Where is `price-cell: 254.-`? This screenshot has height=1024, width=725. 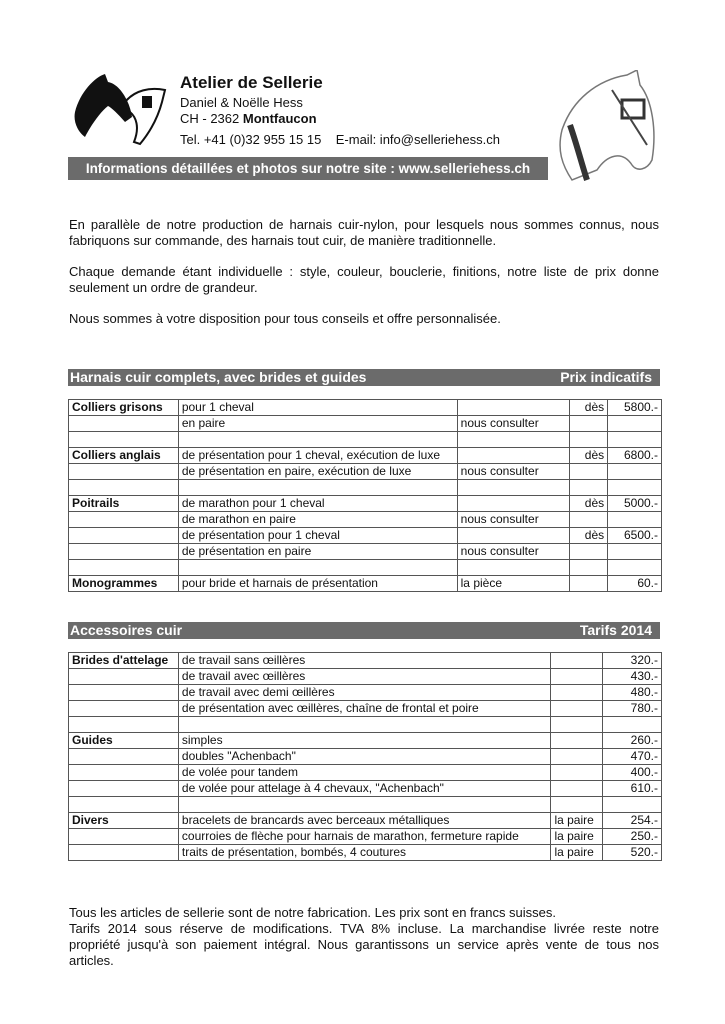 price-cell: 254.- is located at coordinates (632, 820).